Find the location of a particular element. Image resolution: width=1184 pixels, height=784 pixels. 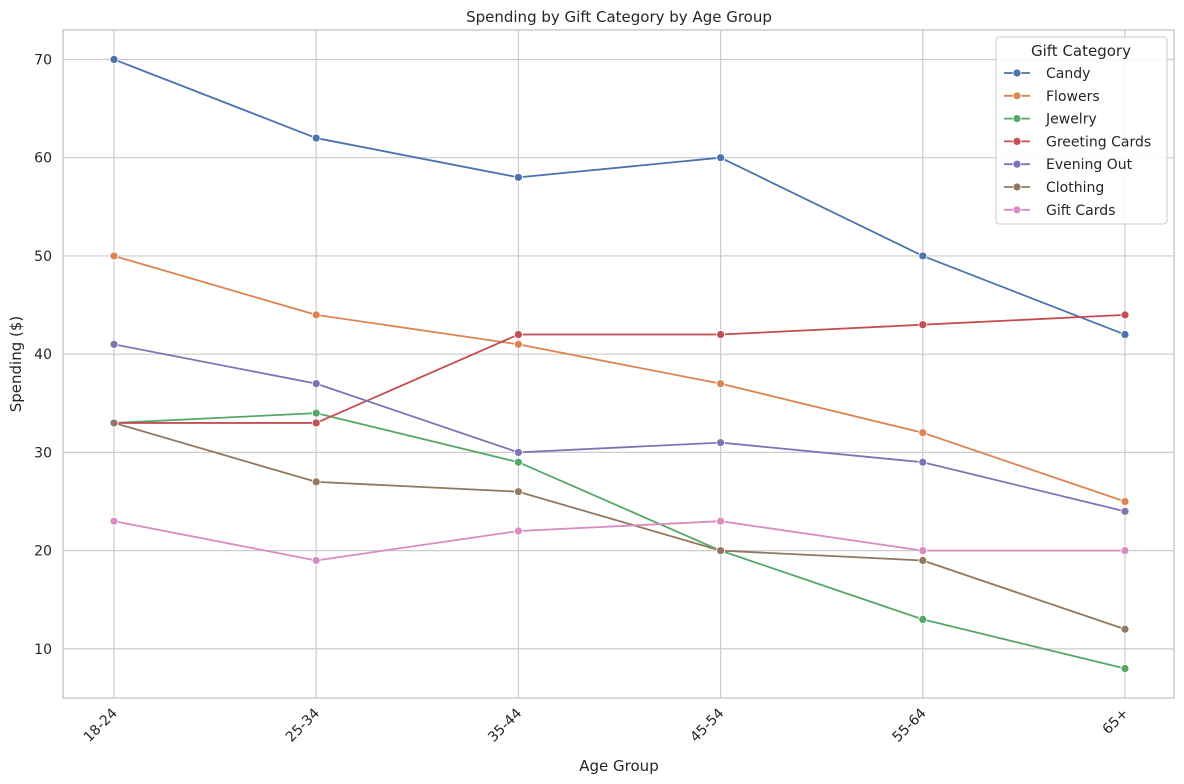

legend-item-greeting-cards: Greeting Cards is located at coordinates (1077, 142).